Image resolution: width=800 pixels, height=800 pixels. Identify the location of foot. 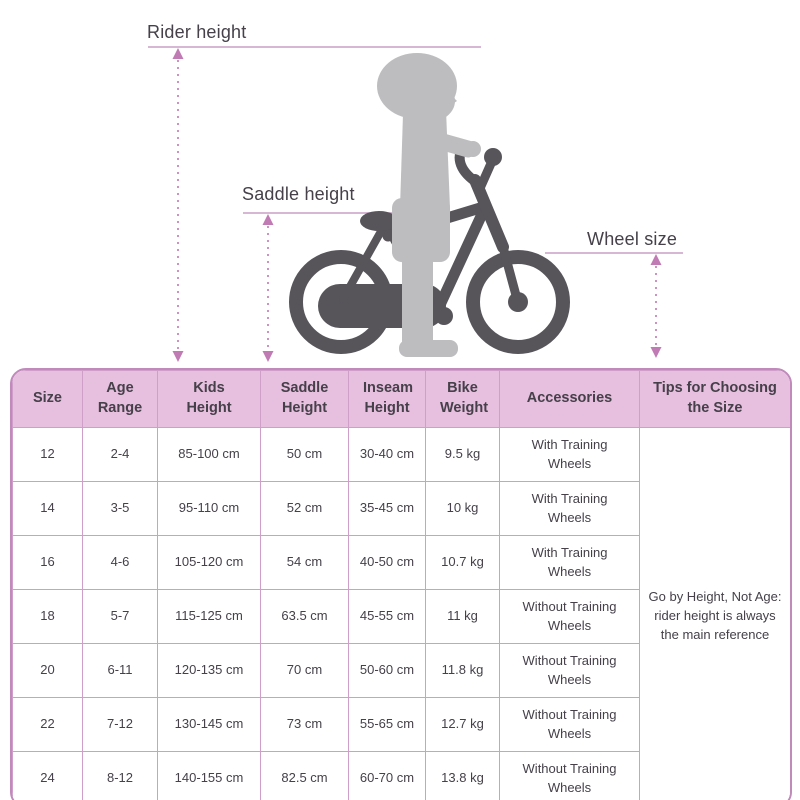
(428, 348).